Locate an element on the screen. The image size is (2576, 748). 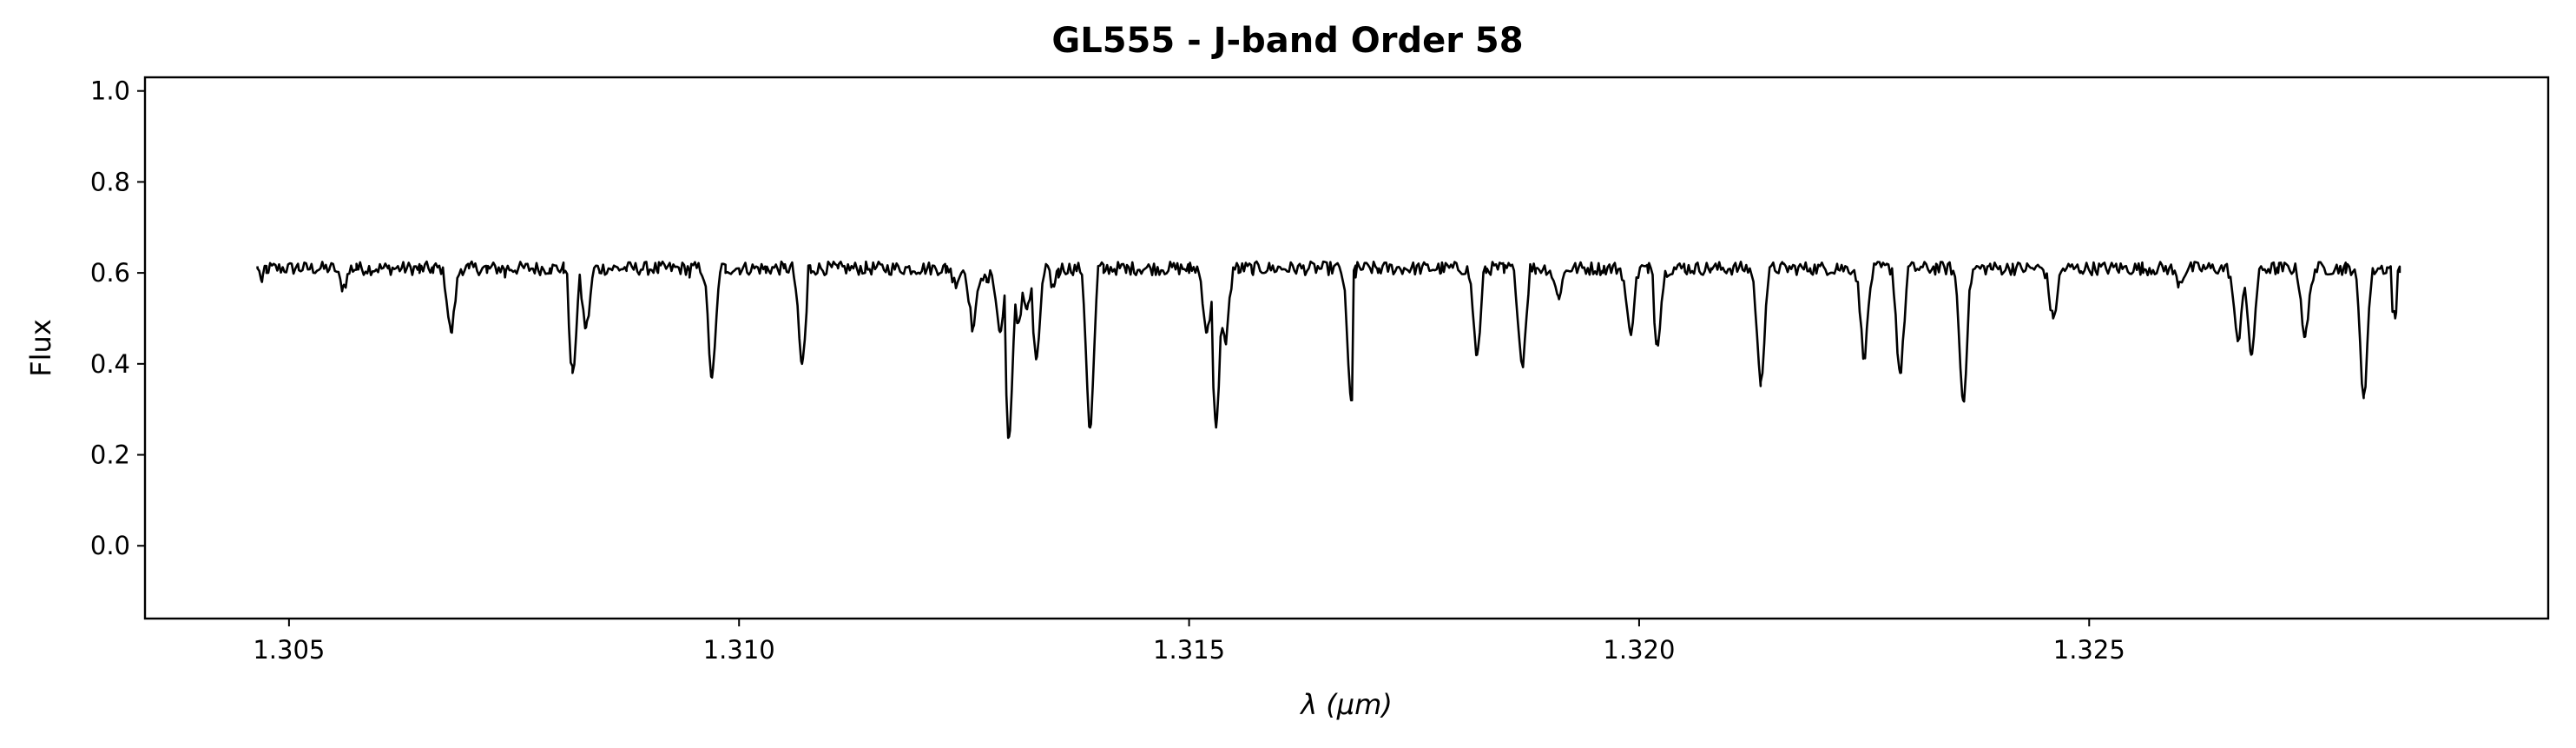
y-tick-label: 1.0 is located at coordinates (110, 91).